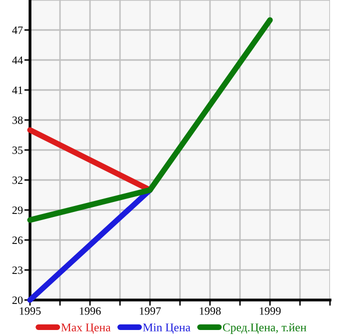 The height and width of the screenshot is (335, 345). What do you see at coordinates (17, 90) in the screenshot?
I see `y-tick-label: 41` at bounding box center [17, 90].